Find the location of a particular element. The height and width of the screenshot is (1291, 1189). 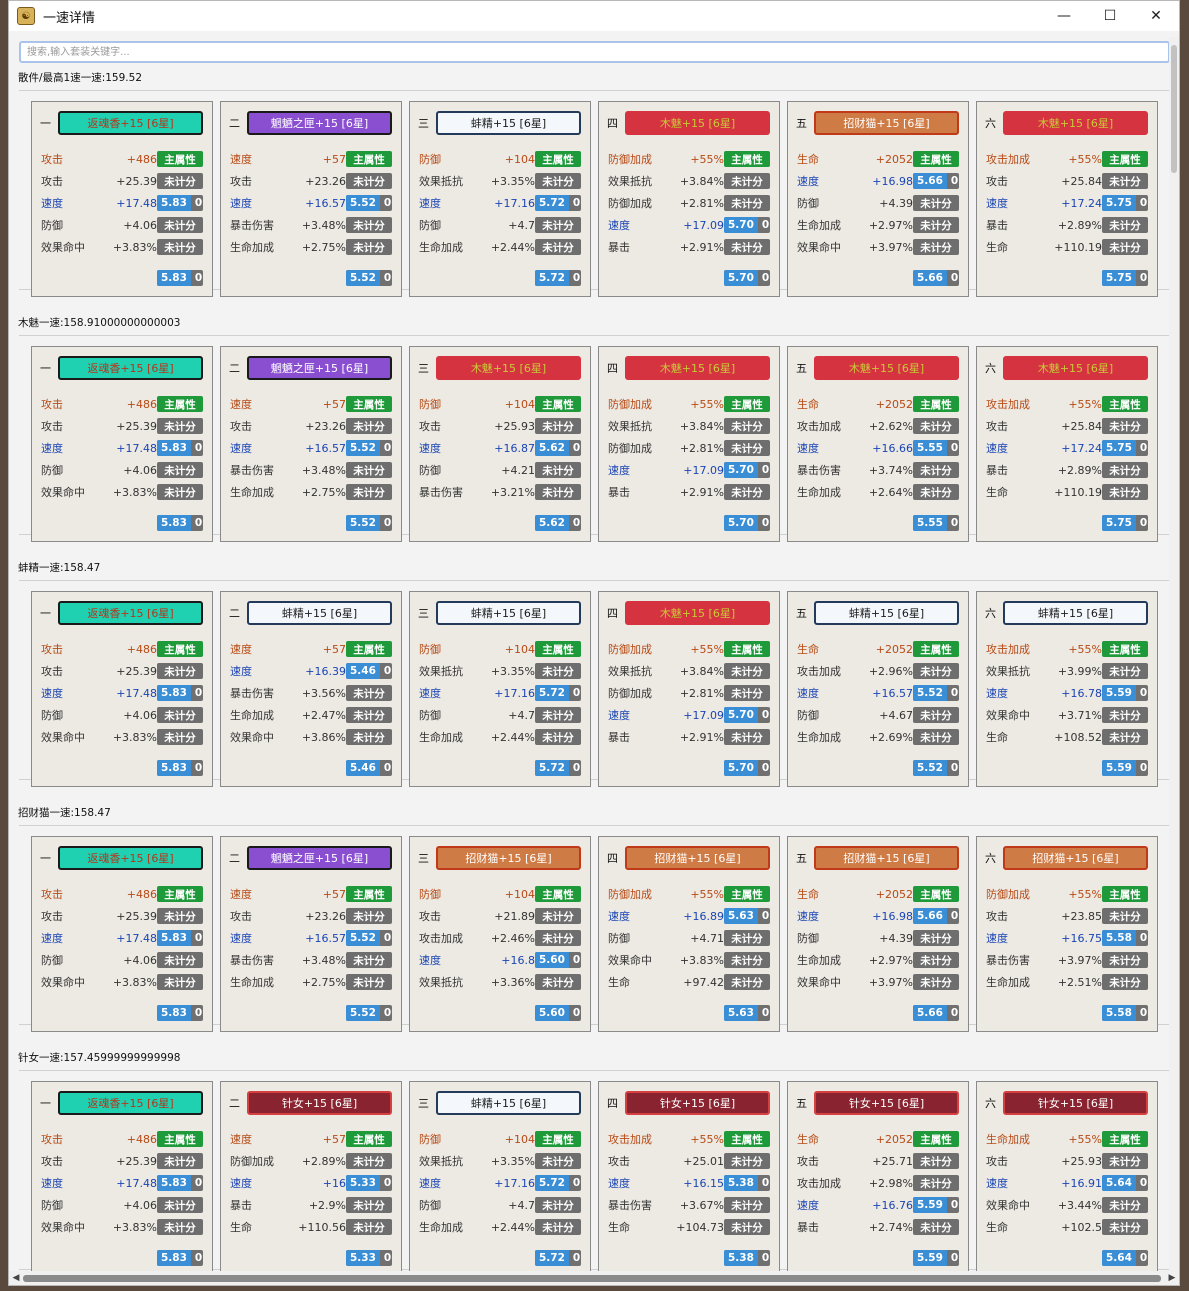

set-name-badge: 返魂香+15 [6星] is located at coordinates (130, 123).